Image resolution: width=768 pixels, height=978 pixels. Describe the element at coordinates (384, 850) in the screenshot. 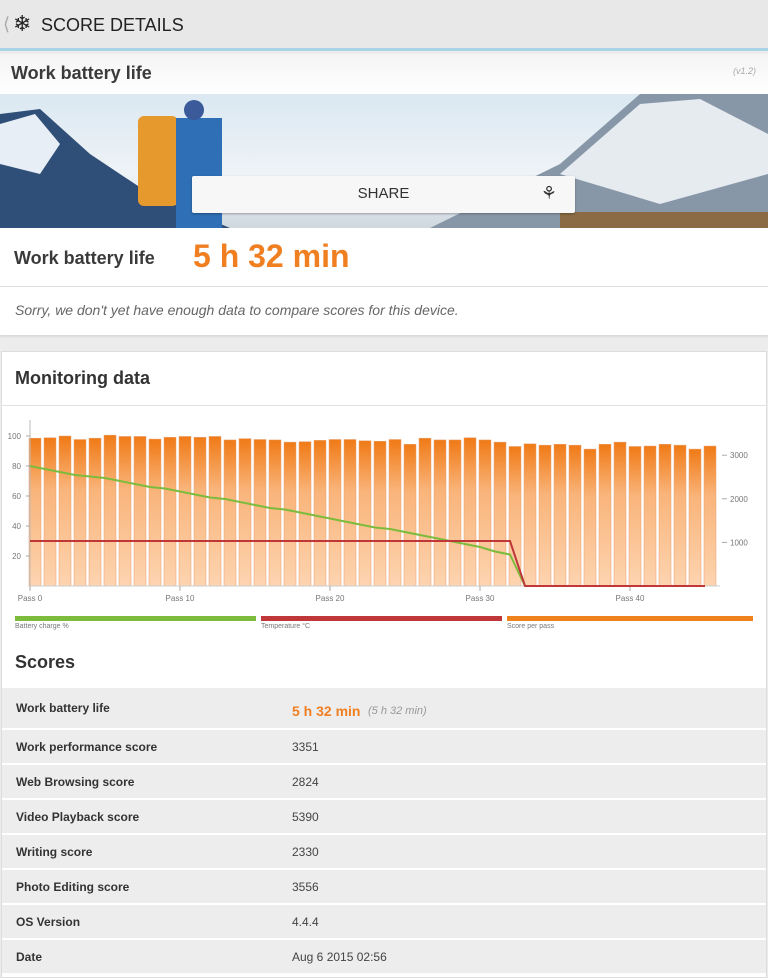

I see `score-row: Writing score 2330` at that location.